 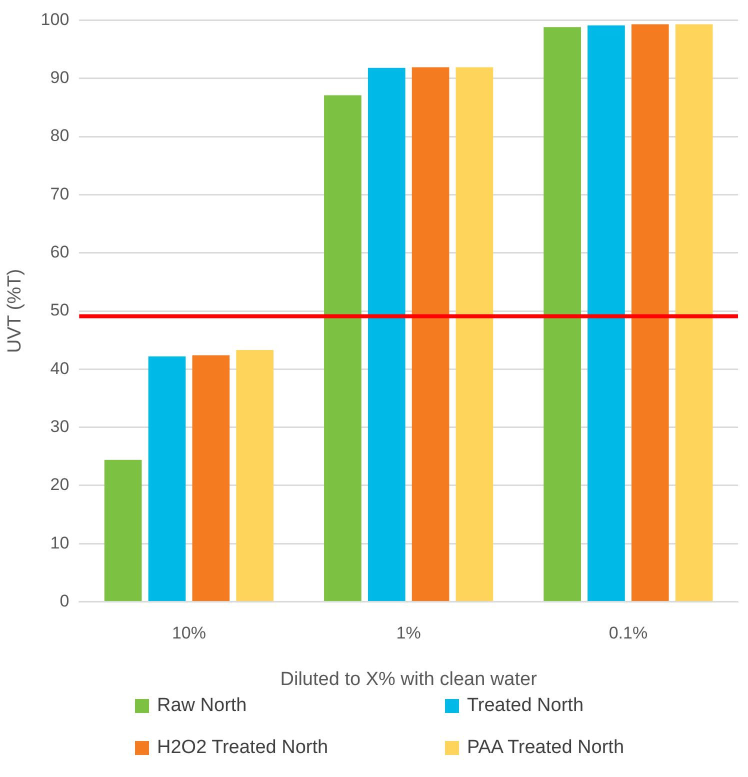 What do you see at coordinates (60, 194) in the screenshot?
I see `y-tick-label: 70` at bounding box center [60, 194].